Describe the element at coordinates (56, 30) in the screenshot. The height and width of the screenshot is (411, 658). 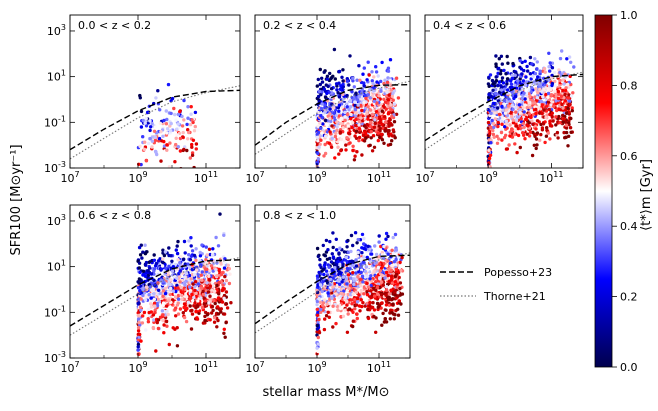
I see `y-tick-label: 10³` at that location.